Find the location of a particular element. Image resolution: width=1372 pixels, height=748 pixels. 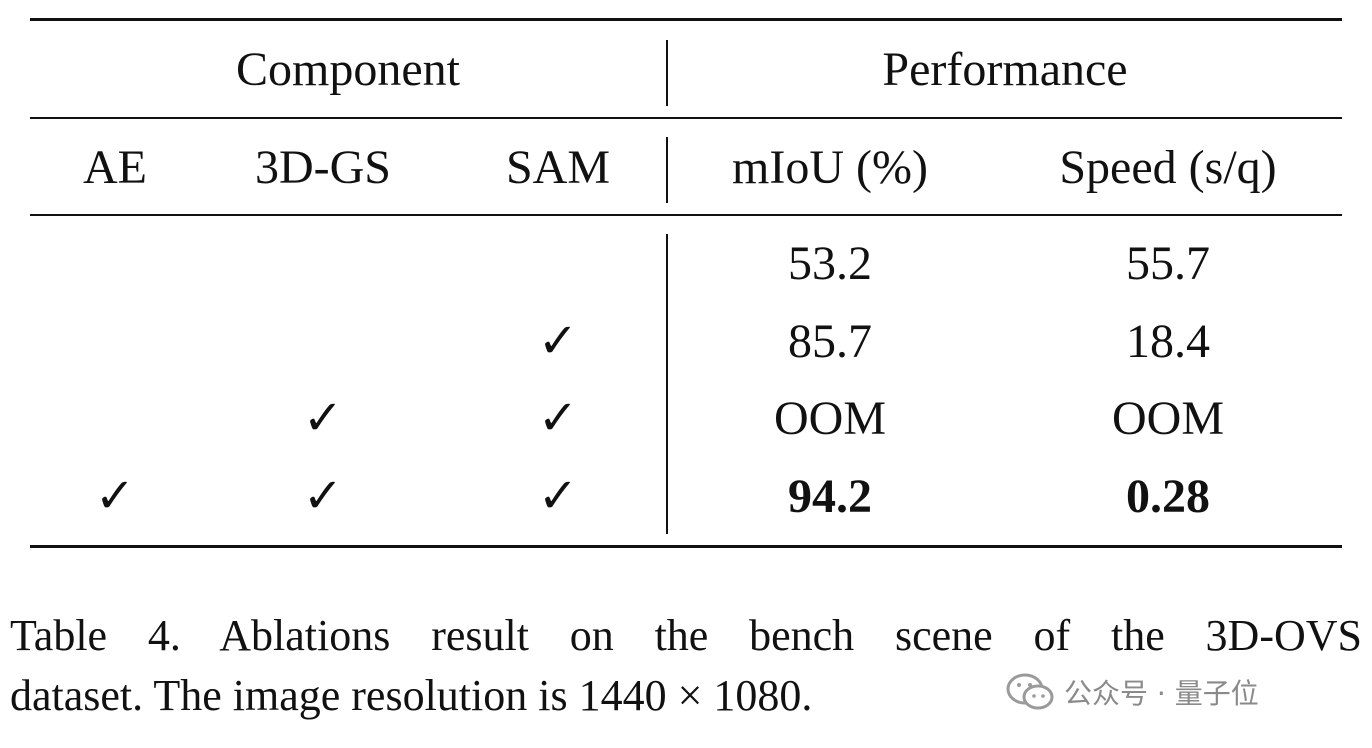

group-header: Performance is located at coordinates (1005, 69).